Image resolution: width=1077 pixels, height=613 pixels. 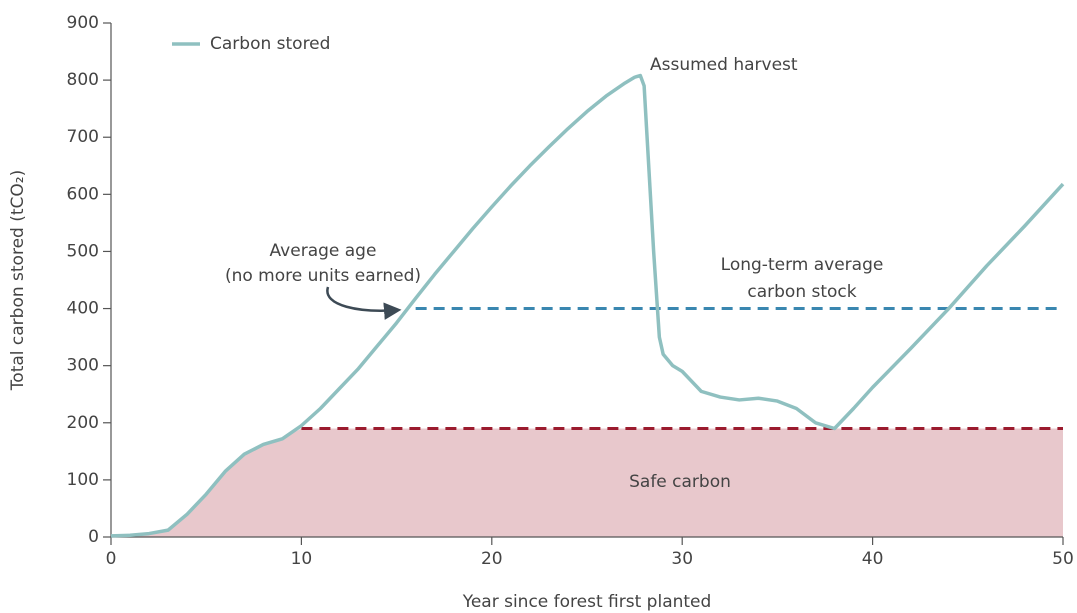 I want to click on y-tick-label: 700, so click(x=83, y=137).